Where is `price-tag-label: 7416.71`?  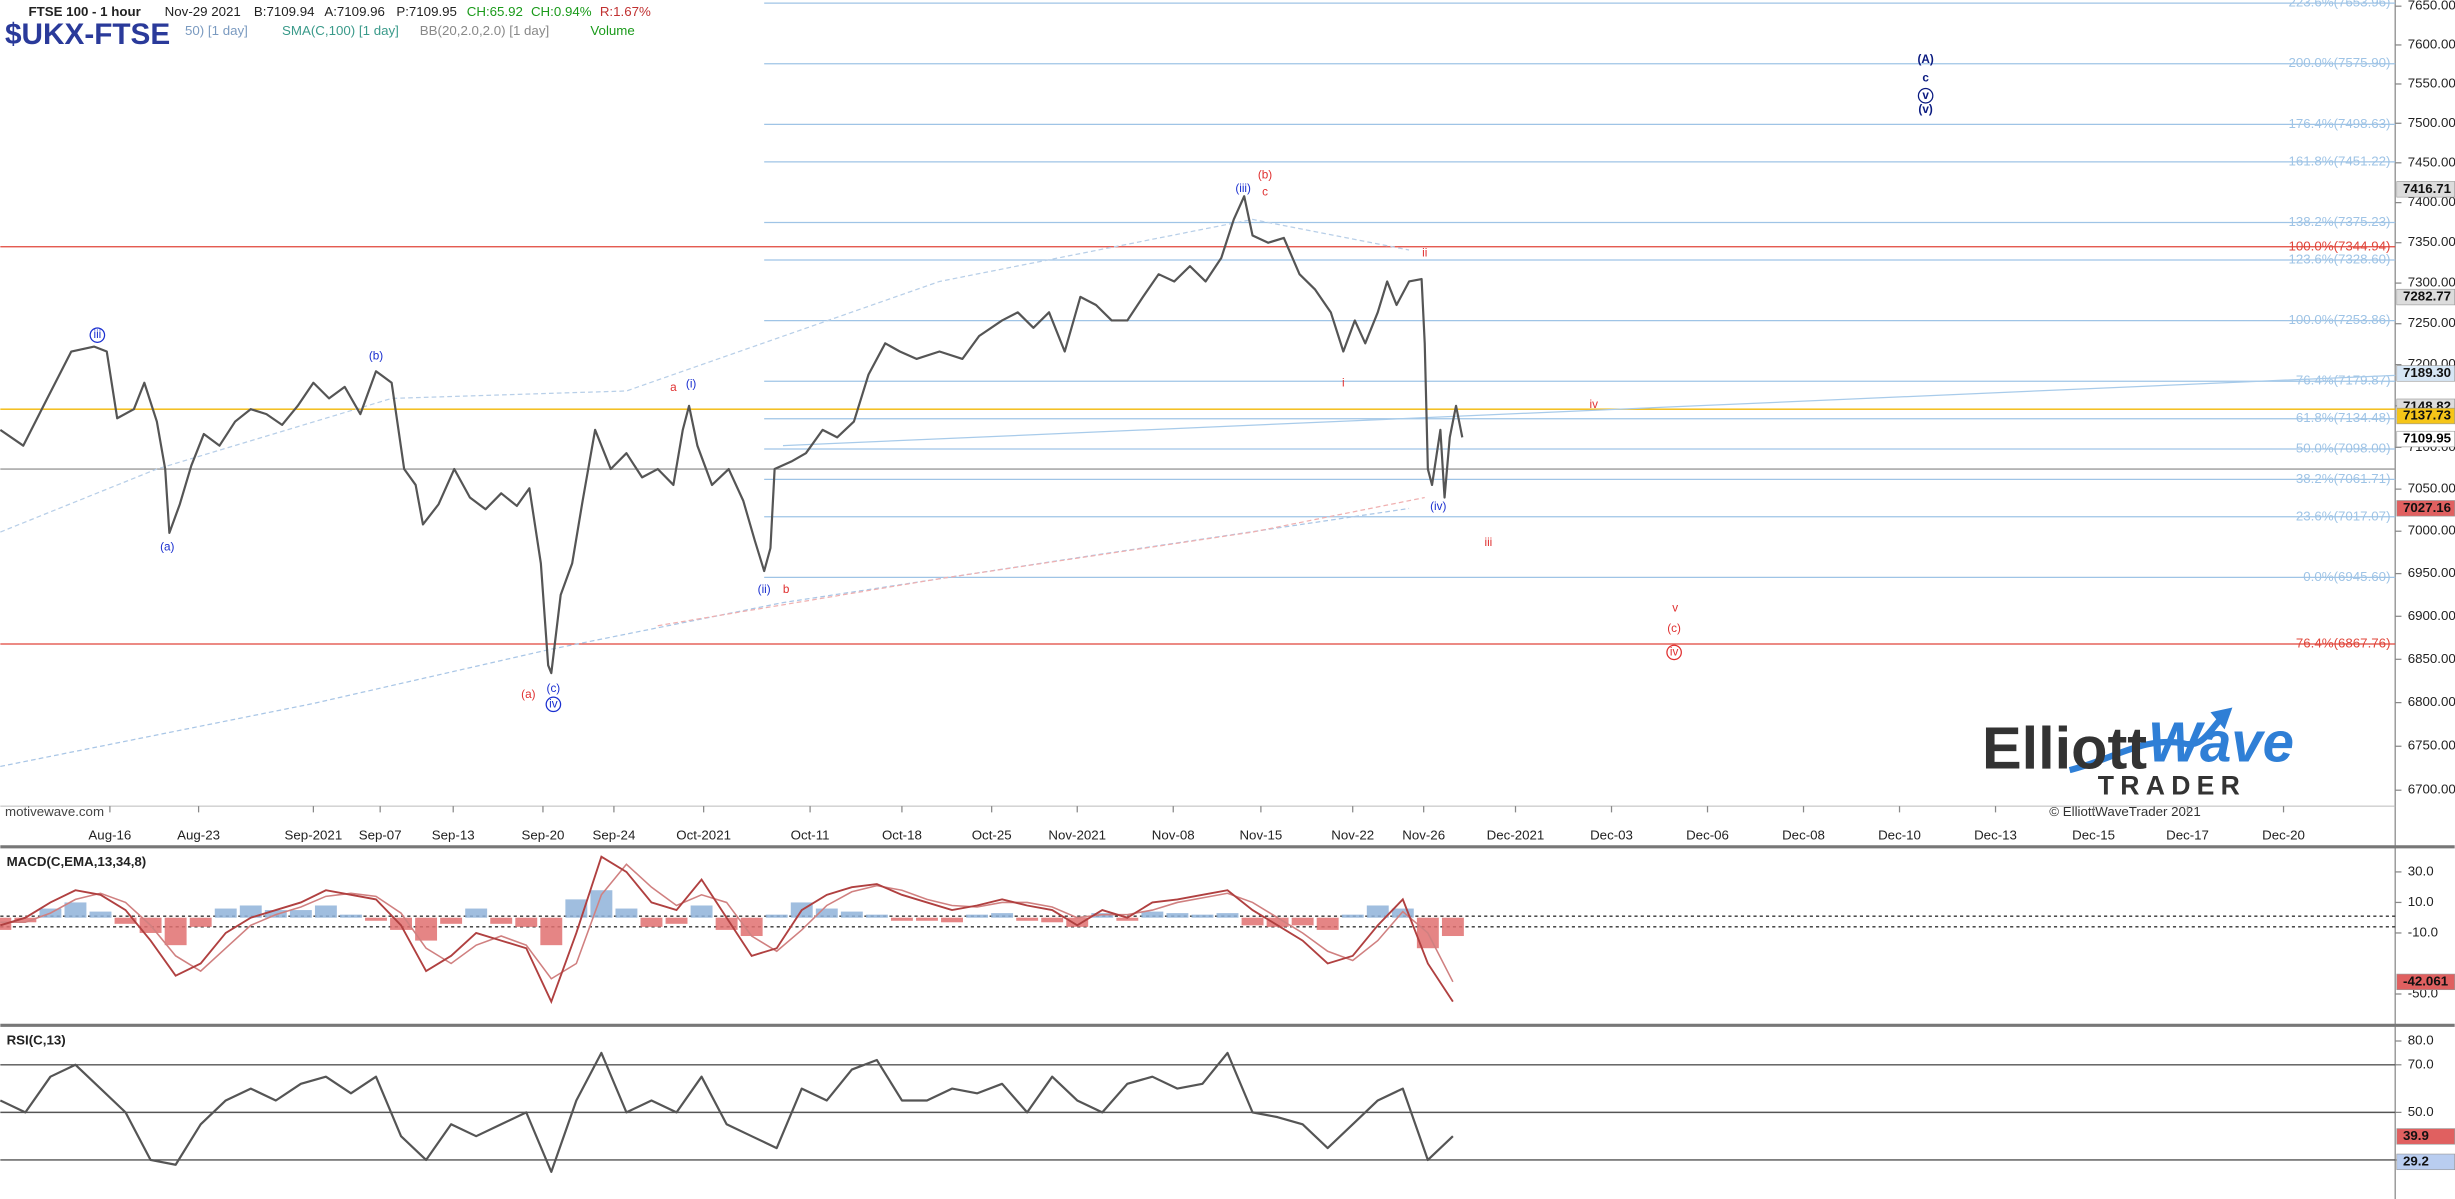
price-tag-label: 7416.71 is located at coordinates (2427, 188).